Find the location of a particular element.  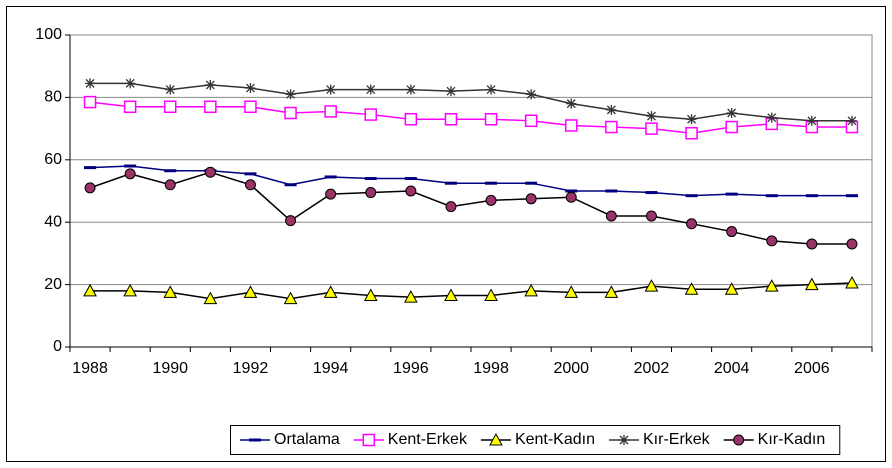

x-tick-label: 2004 is located at coordinates (732, 368).